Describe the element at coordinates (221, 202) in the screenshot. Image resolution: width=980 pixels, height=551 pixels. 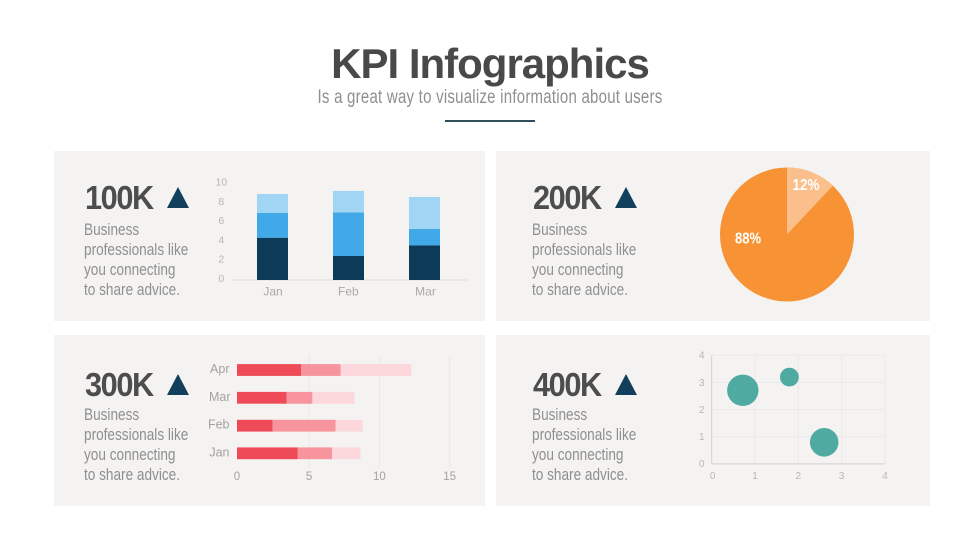
I see `svg-text: 8` at that location.